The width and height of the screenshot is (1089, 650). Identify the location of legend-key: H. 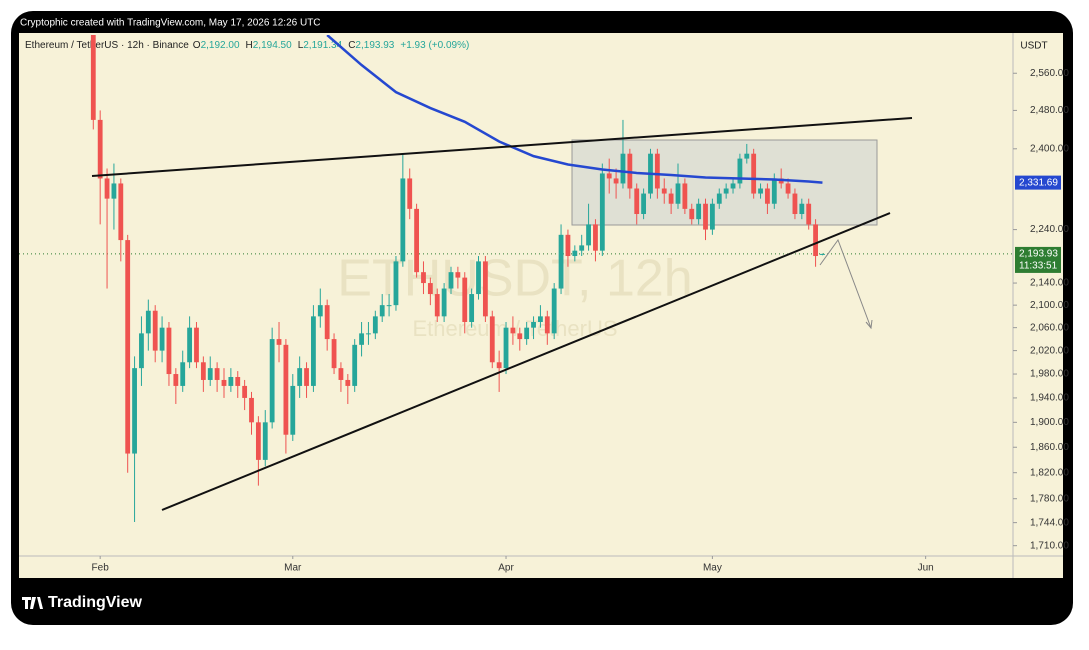
(249, 45).